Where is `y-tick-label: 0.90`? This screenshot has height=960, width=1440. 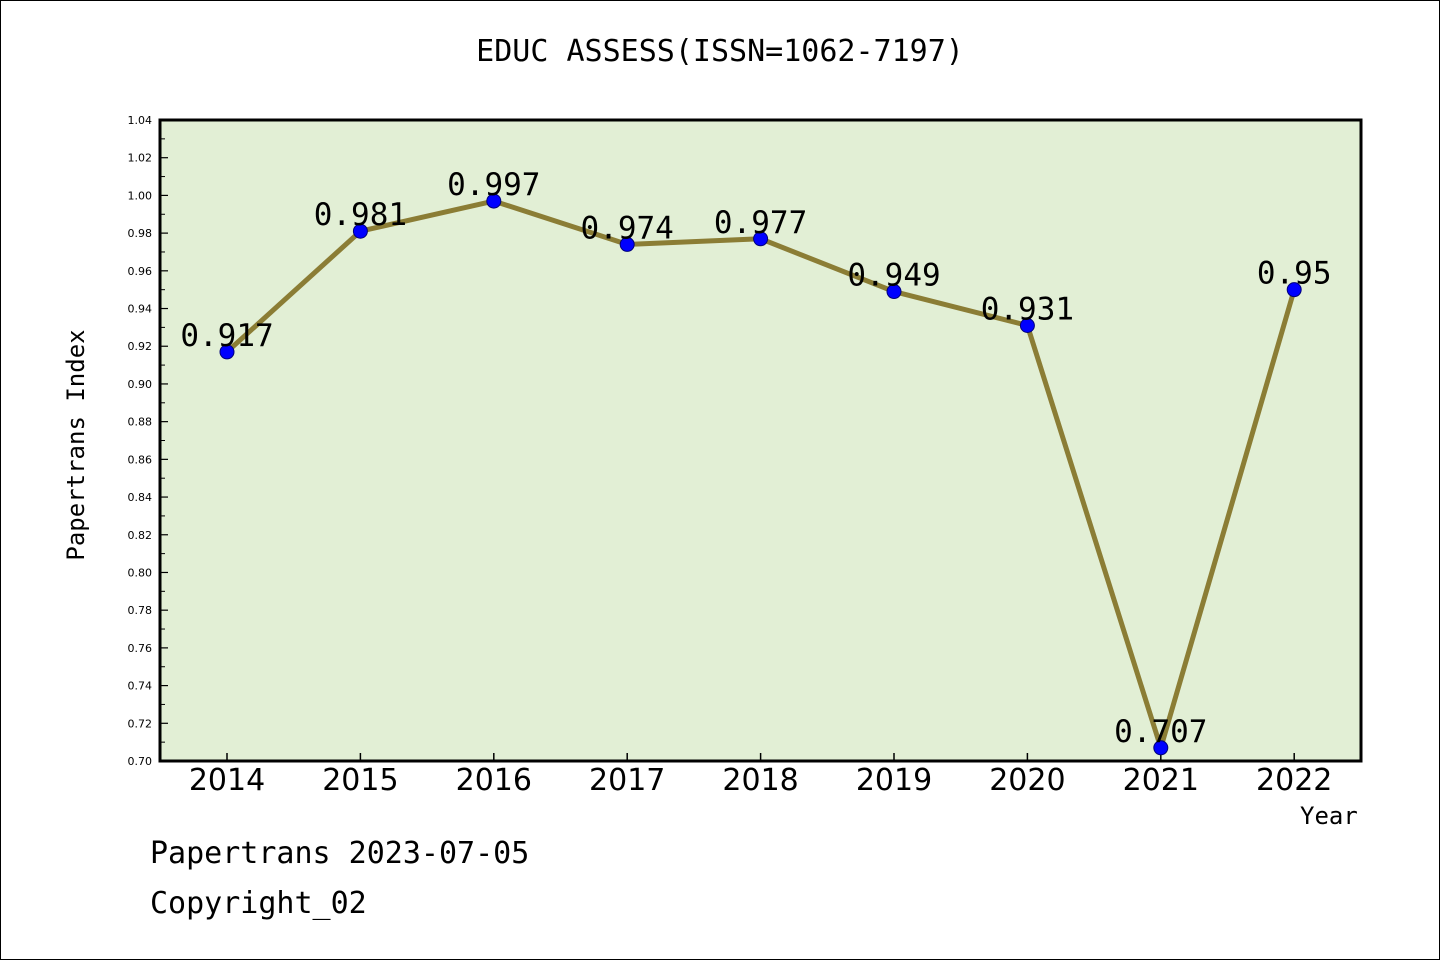
y-tick-label: 0.90 is located at coordinates (140, 384).